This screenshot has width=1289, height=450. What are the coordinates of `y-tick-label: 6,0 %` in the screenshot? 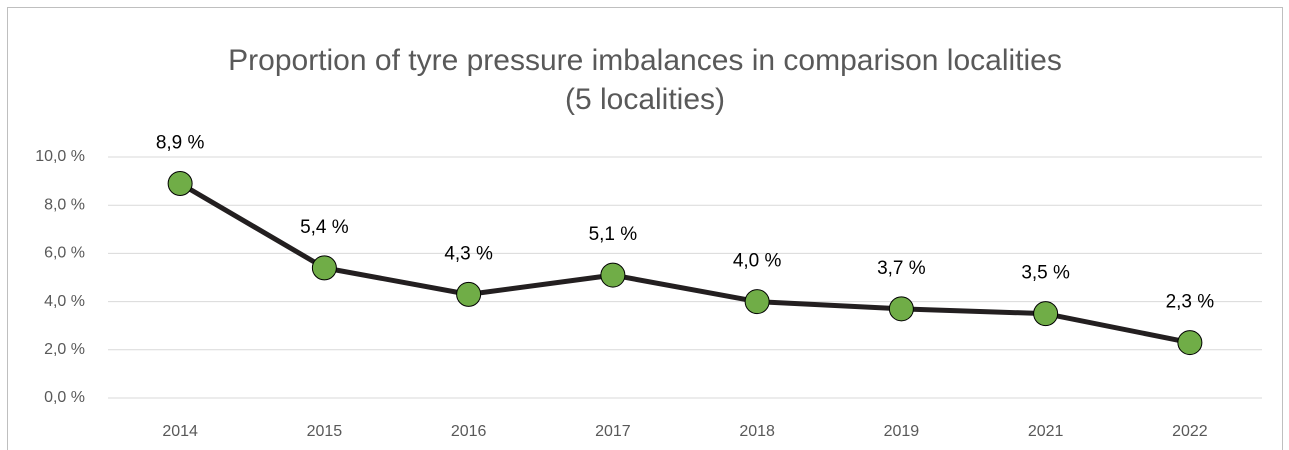 It's located at (64, 253).